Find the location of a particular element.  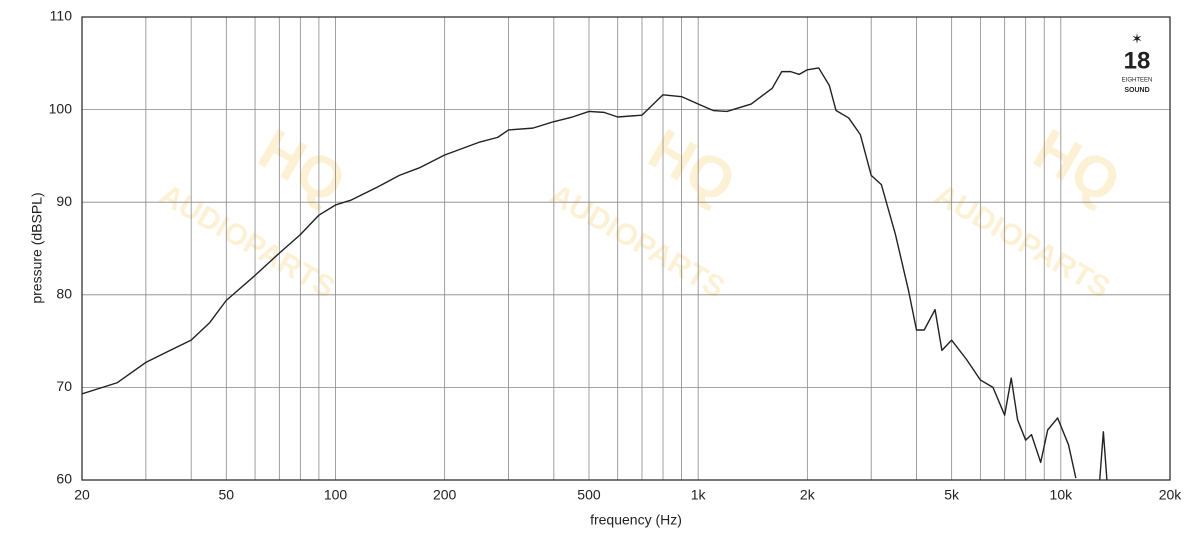

x-tick-label: 20 is located at coordinates (82, 495).